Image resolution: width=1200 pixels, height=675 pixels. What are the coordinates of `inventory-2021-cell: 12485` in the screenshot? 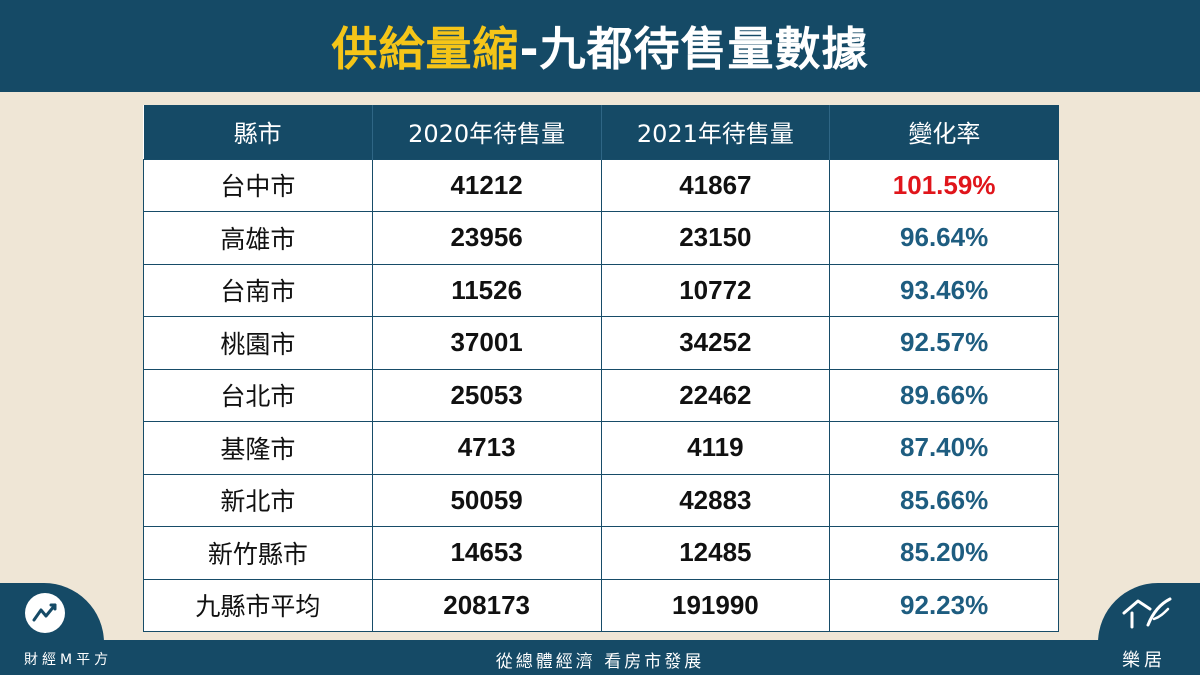 It's located at (715, 553).